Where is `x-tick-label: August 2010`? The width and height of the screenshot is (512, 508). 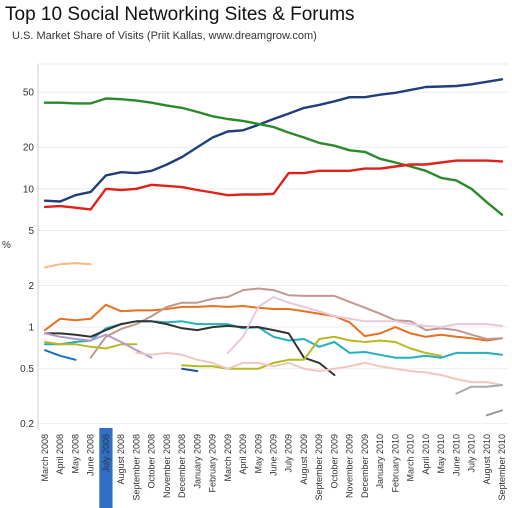 x-tick-label: August 2010 is located at coordinates (487, 459).